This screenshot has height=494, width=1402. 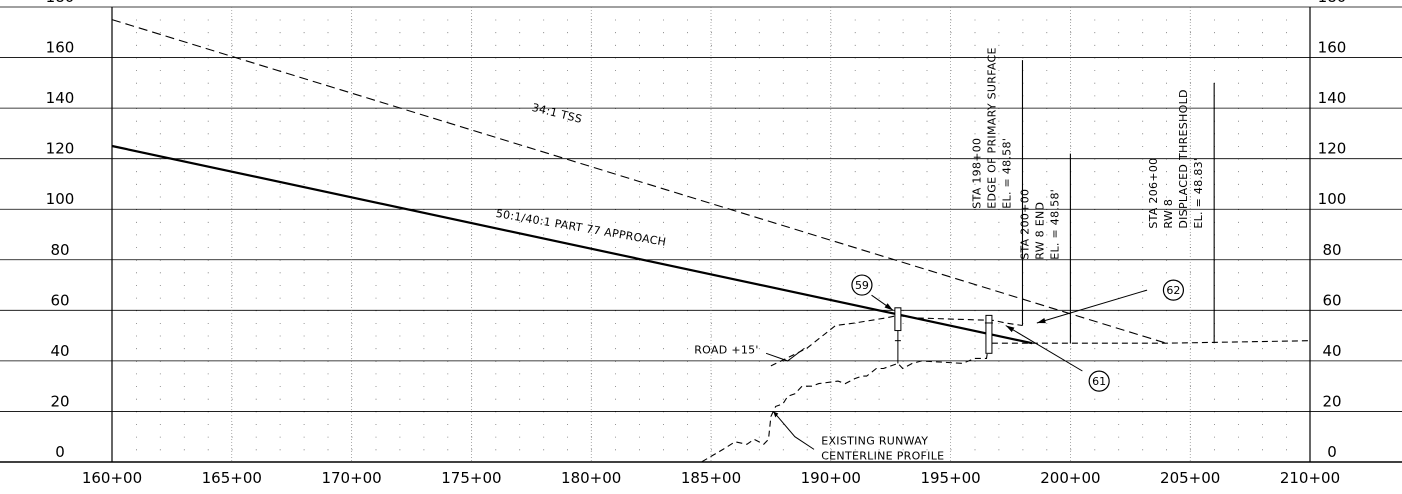 I want to click on x-tick-label: 205+00, so click(x=1190, y=478).